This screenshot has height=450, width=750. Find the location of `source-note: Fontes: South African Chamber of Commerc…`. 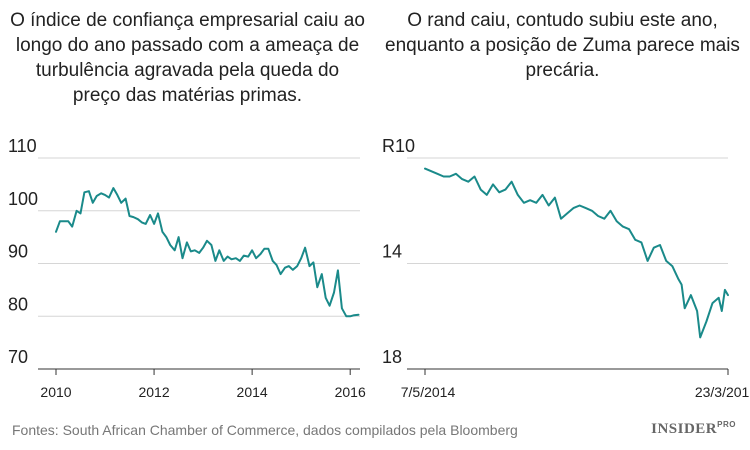

source-note: Fontes: South African Chamber of Commerc… is located at coordinates (265, 430).